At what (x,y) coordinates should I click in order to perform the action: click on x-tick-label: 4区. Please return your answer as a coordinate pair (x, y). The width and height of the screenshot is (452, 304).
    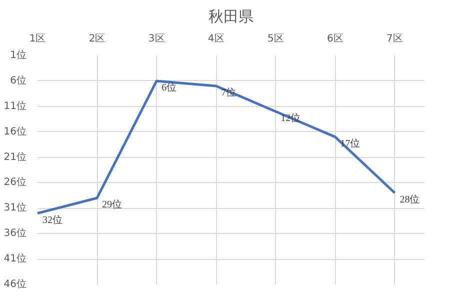
    Looking at the image, I should click on (216, 39).